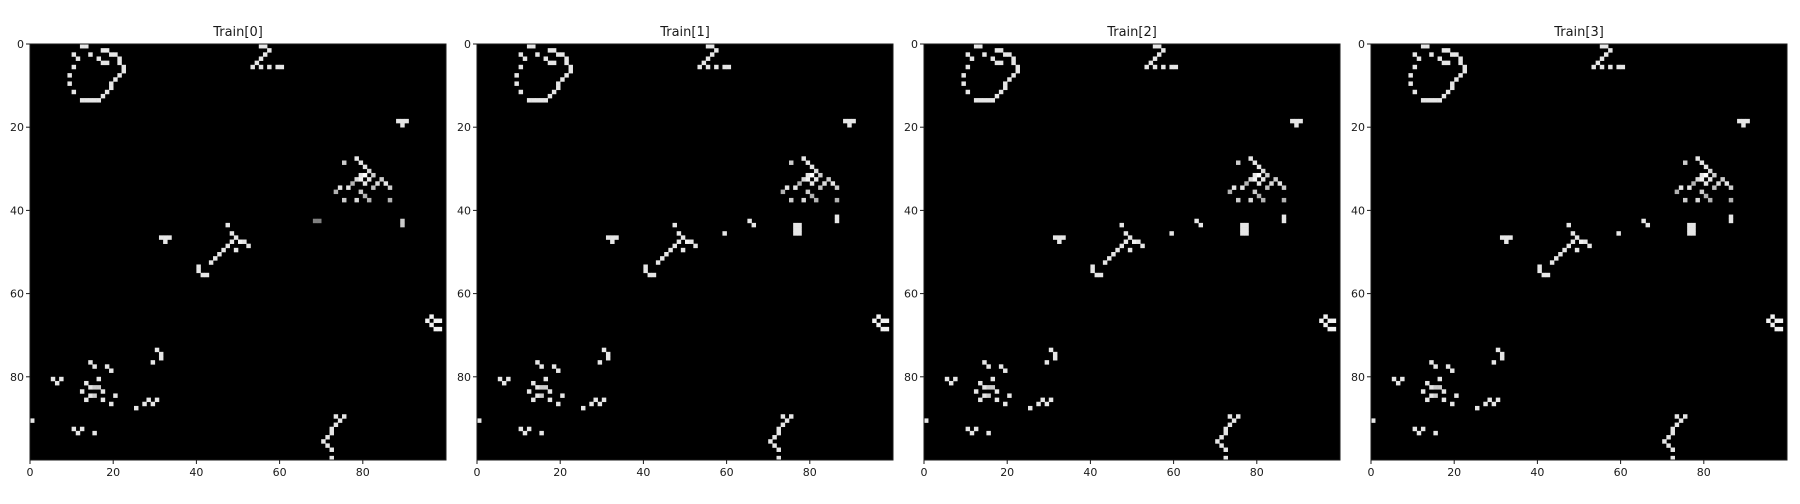  I want to click on y-tick-label: 60, so click(911, 294).